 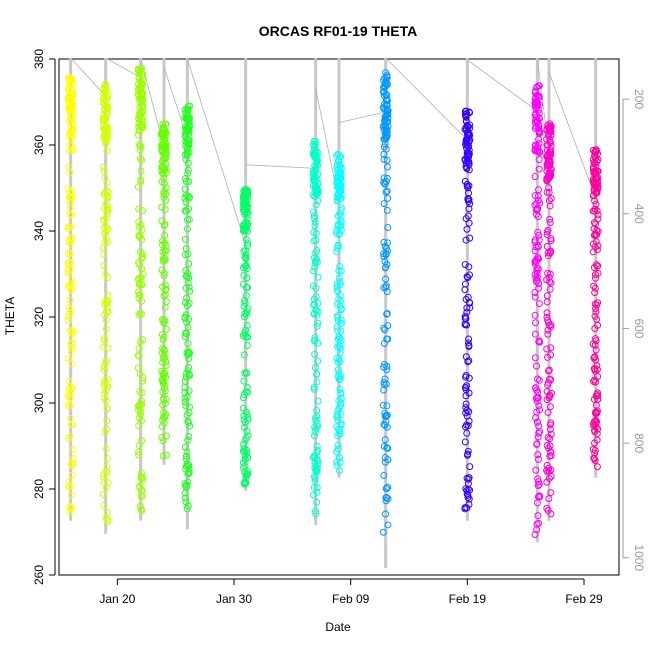 What do you see at coordinates (117, 599) in the screenshot?
I see `x-tick-label: Jan 20` at bounding box center [117, 599].